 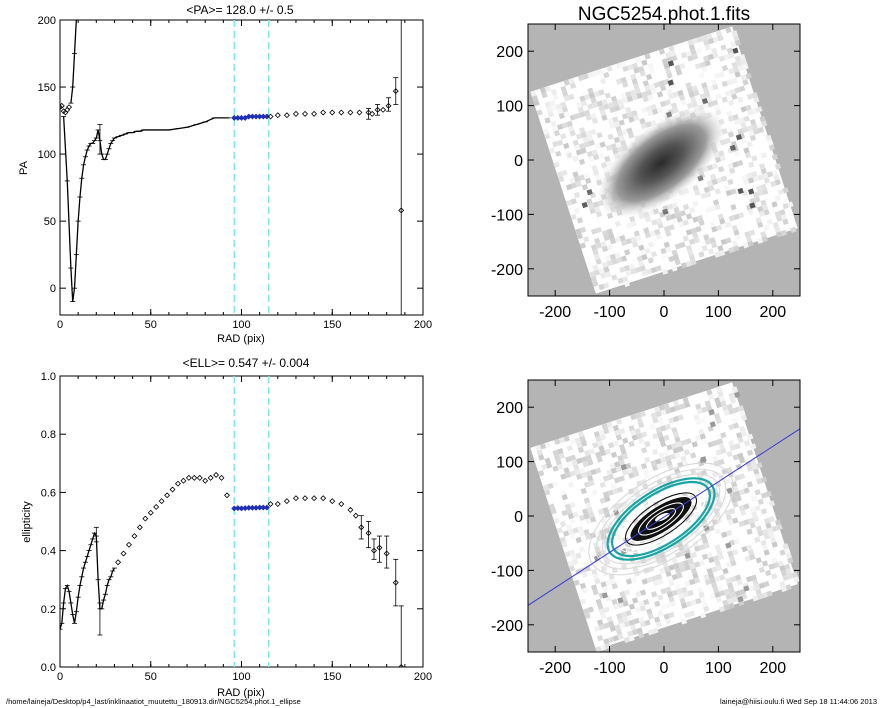 I want to click on y-tick-label: -200, so click(x=507, y=270).